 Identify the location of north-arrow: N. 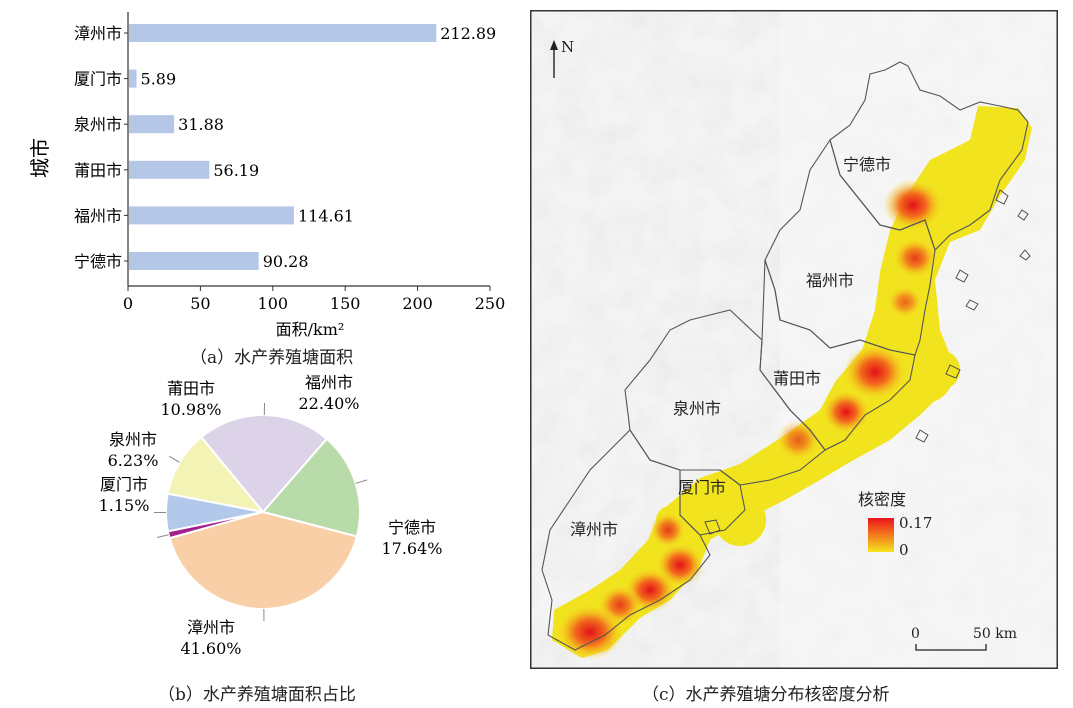
(562, 58).